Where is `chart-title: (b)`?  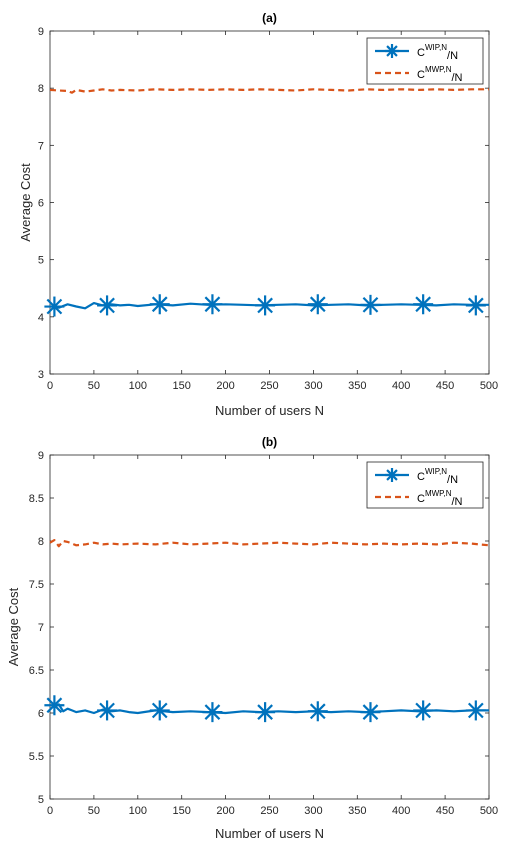 chart-title: (b) is located at coordinates (269, 442).